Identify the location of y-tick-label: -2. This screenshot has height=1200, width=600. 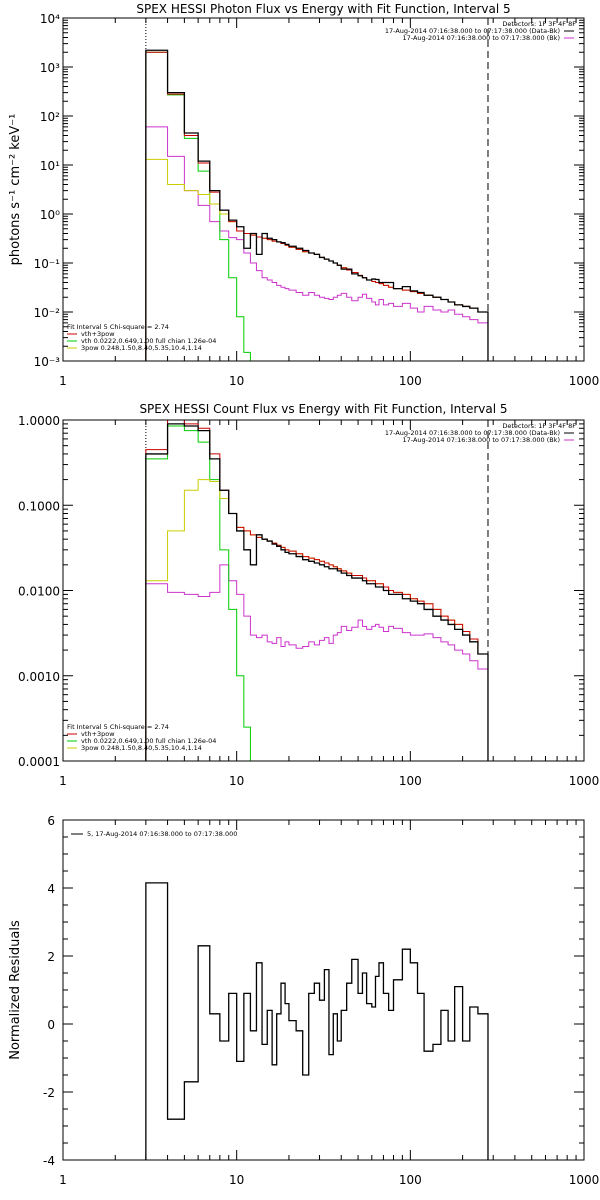
(49, 1093).